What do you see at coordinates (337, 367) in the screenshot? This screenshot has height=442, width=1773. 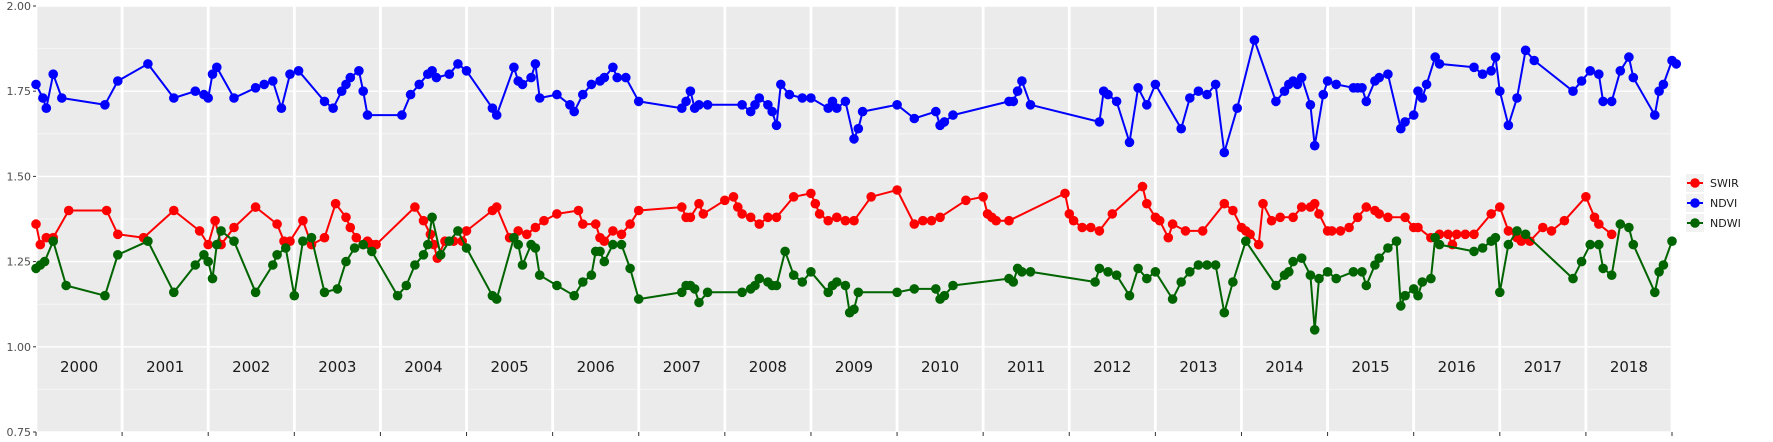 I see `year-label: 2003` at bounding box center [337, 367].